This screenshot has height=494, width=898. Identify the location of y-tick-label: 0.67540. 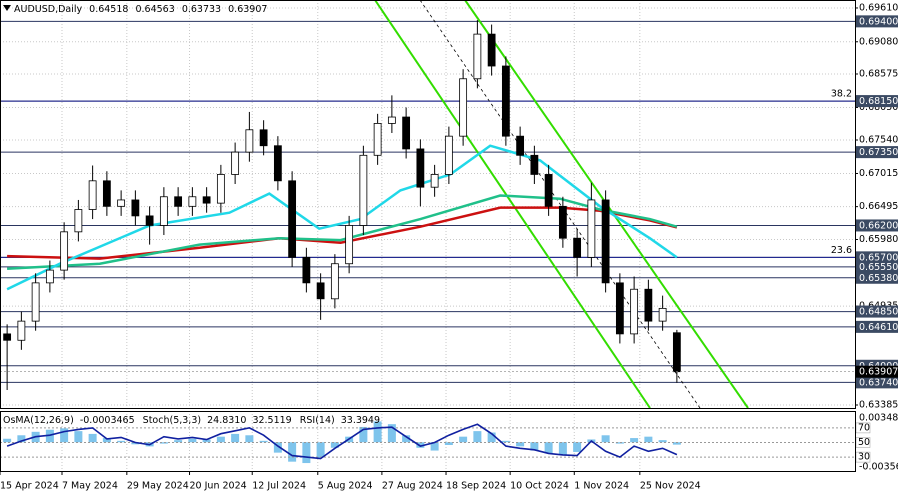
(878, 139).